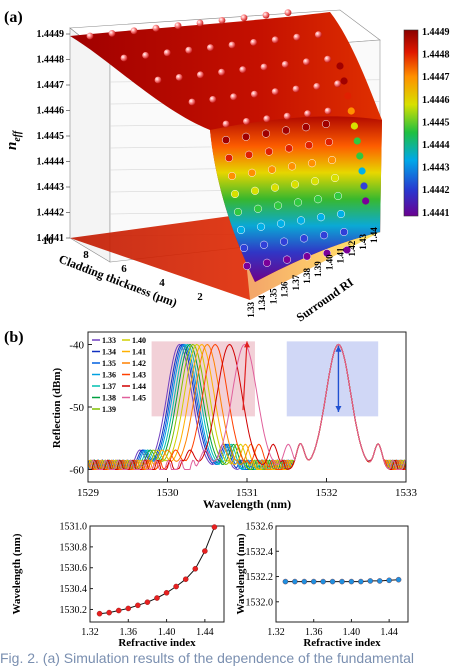  What do you see at coordinates (157, 574) in the screenshot?
I see `left-plot-frame` at bounding box center [157, 574].